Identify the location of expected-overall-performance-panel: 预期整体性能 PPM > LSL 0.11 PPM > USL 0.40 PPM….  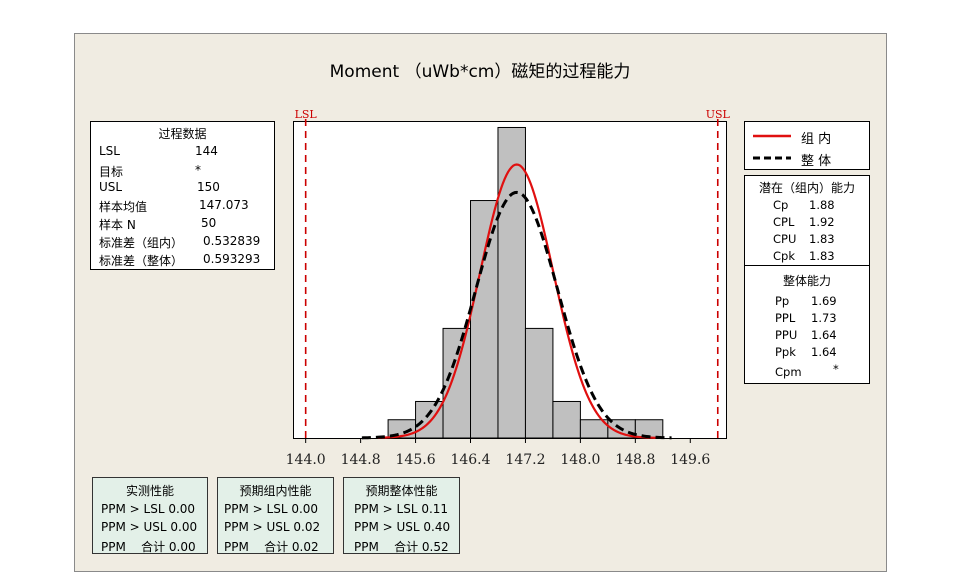
(401, 515).